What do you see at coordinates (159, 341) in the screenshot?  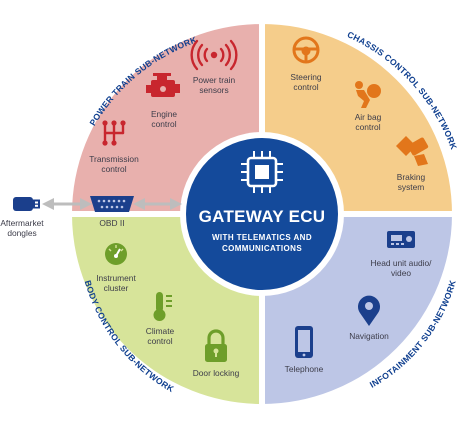 I see `climate-control-label-2: control` at bounding box center [159, 341].